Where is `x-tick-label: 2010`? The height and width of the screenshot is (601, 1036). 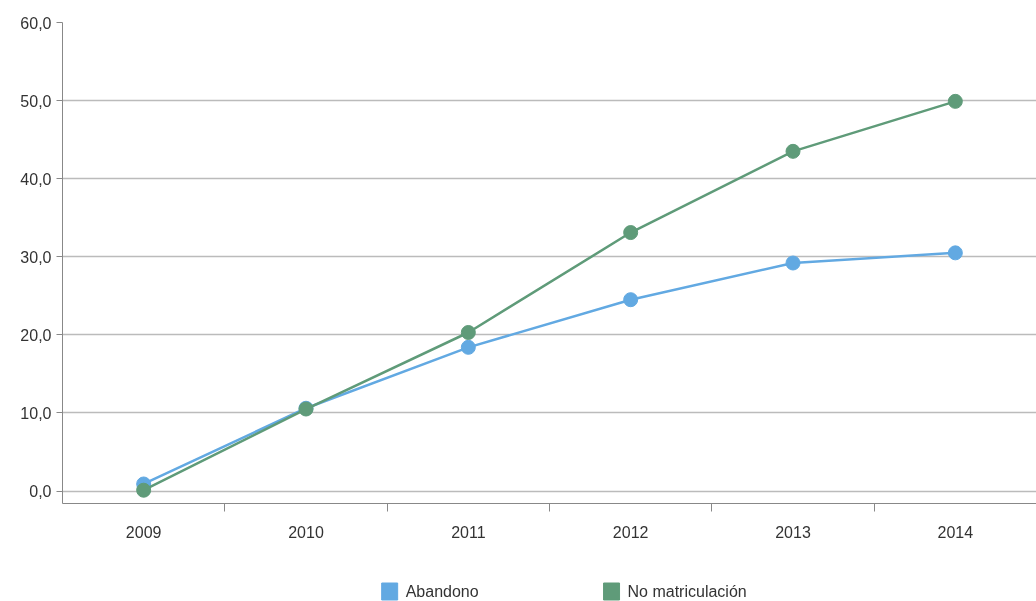 x-tick-label: 2010 is located at coordinates (306, 532).